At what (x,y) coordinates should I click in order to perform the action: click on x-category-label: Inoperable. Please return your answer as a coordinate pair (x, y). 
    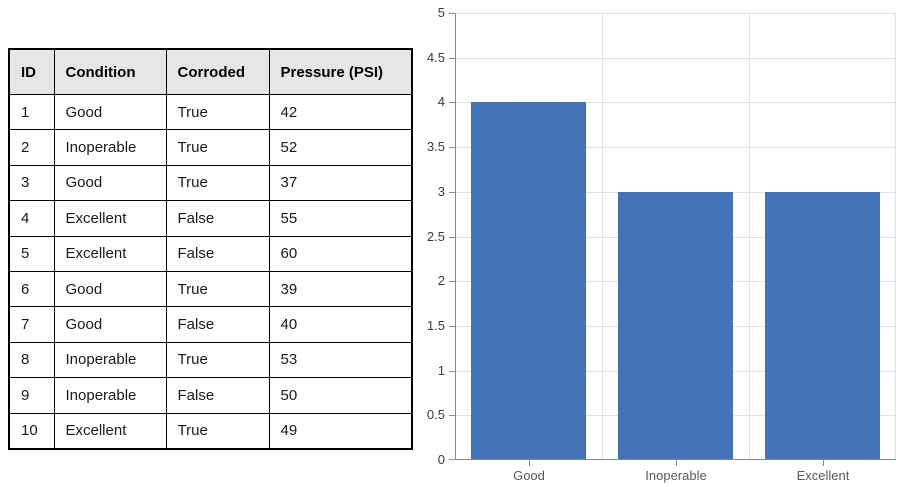
    Looking at the image, I should click on (676, 475).